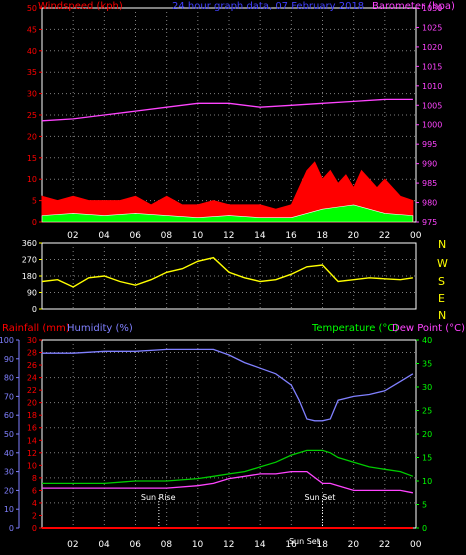 This screenshot has width=466, height=555. What do you see at coordinates (32, 378) in the screenshot?
I see `rain-y-tick-label: 24` at bounding box center [32, 378].